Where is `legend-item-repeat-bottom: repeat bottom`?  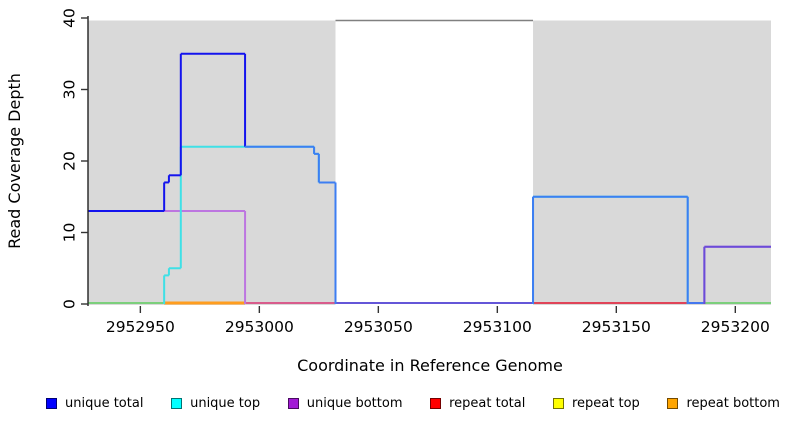 legend-item-repeat-bottom: repeat bottom is located at coordinates (723, 403).